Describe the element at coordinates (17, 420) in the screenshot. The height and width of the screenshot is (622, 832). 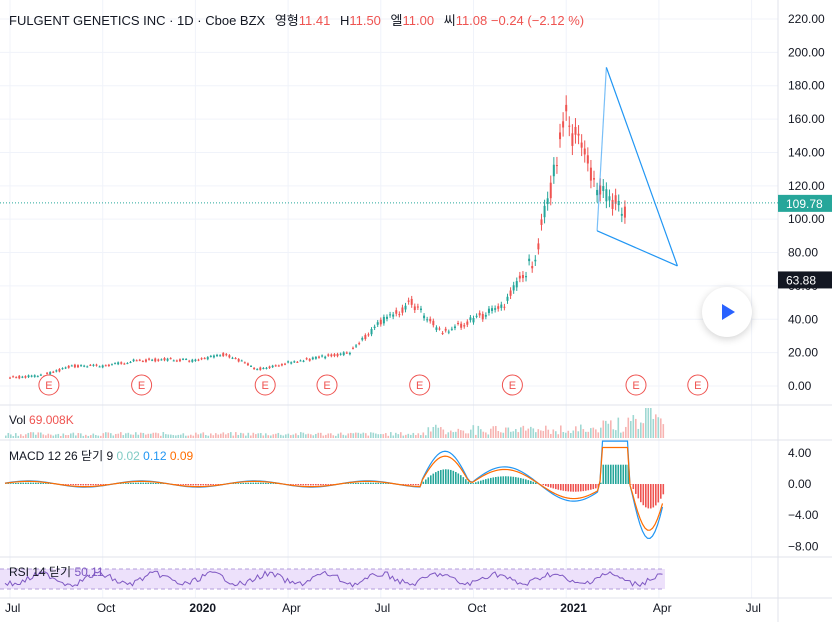
I see `volume-label: Vol` at that location.